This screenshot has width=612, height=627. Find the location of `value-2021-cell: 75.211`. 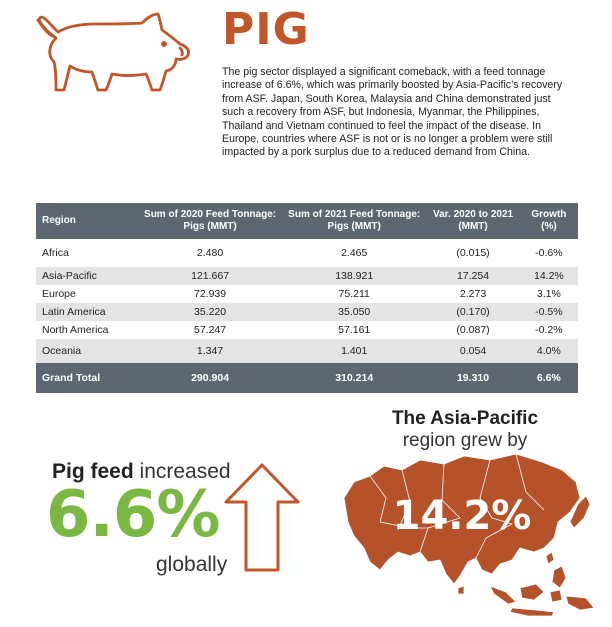

value-2021-cell: 75.211 is located at coordinates (354, 294).